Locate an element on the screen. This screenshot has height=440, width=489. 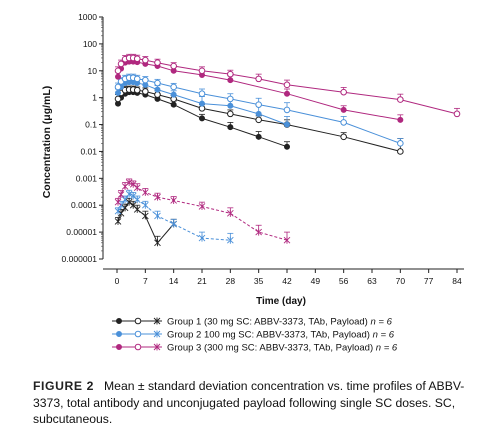
series-g2-tab is located at coordinates (259, 110).